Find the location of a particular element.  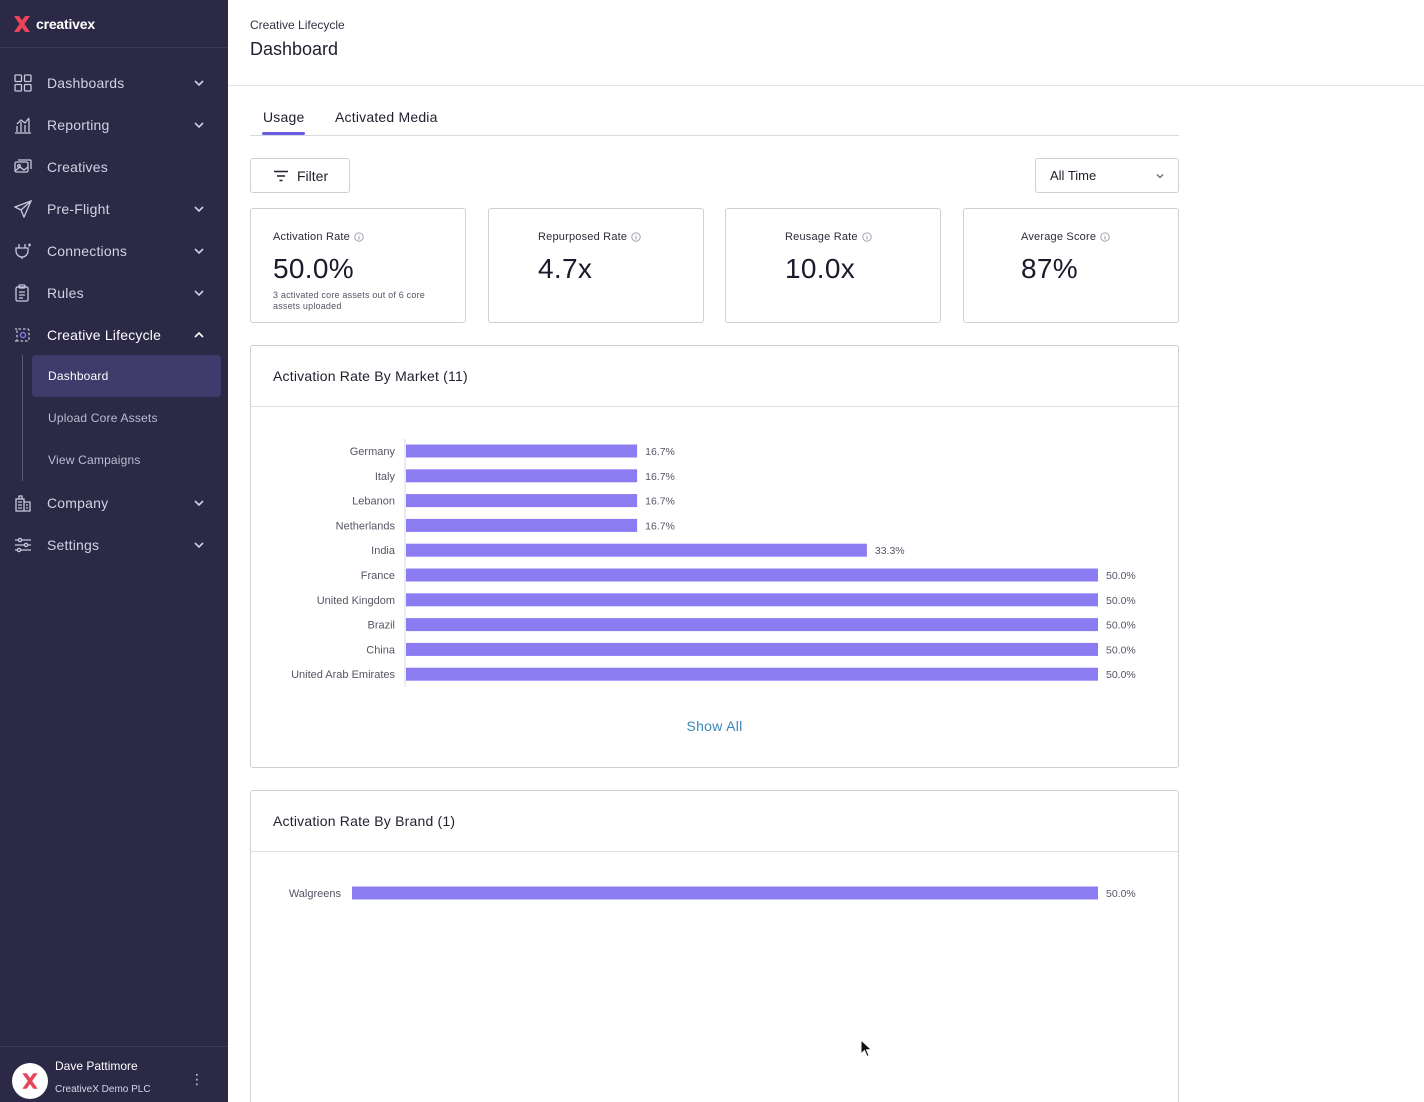

sidebar-item-label: Creatives is located at coordinates (77, 167).